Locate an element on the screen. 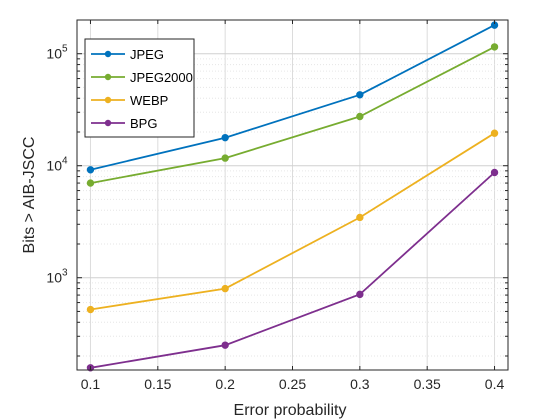 This screenshot has height=420, width=560. y-tick-label: 10⁴ is located at coordinates (57, 165).